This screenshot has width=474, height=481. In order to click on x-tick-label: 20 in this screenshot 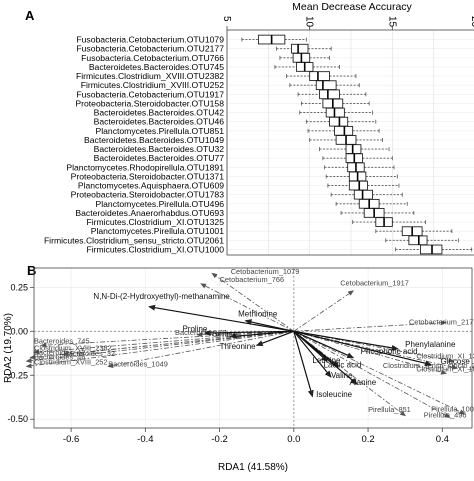, I will do `click(471, 22)`.